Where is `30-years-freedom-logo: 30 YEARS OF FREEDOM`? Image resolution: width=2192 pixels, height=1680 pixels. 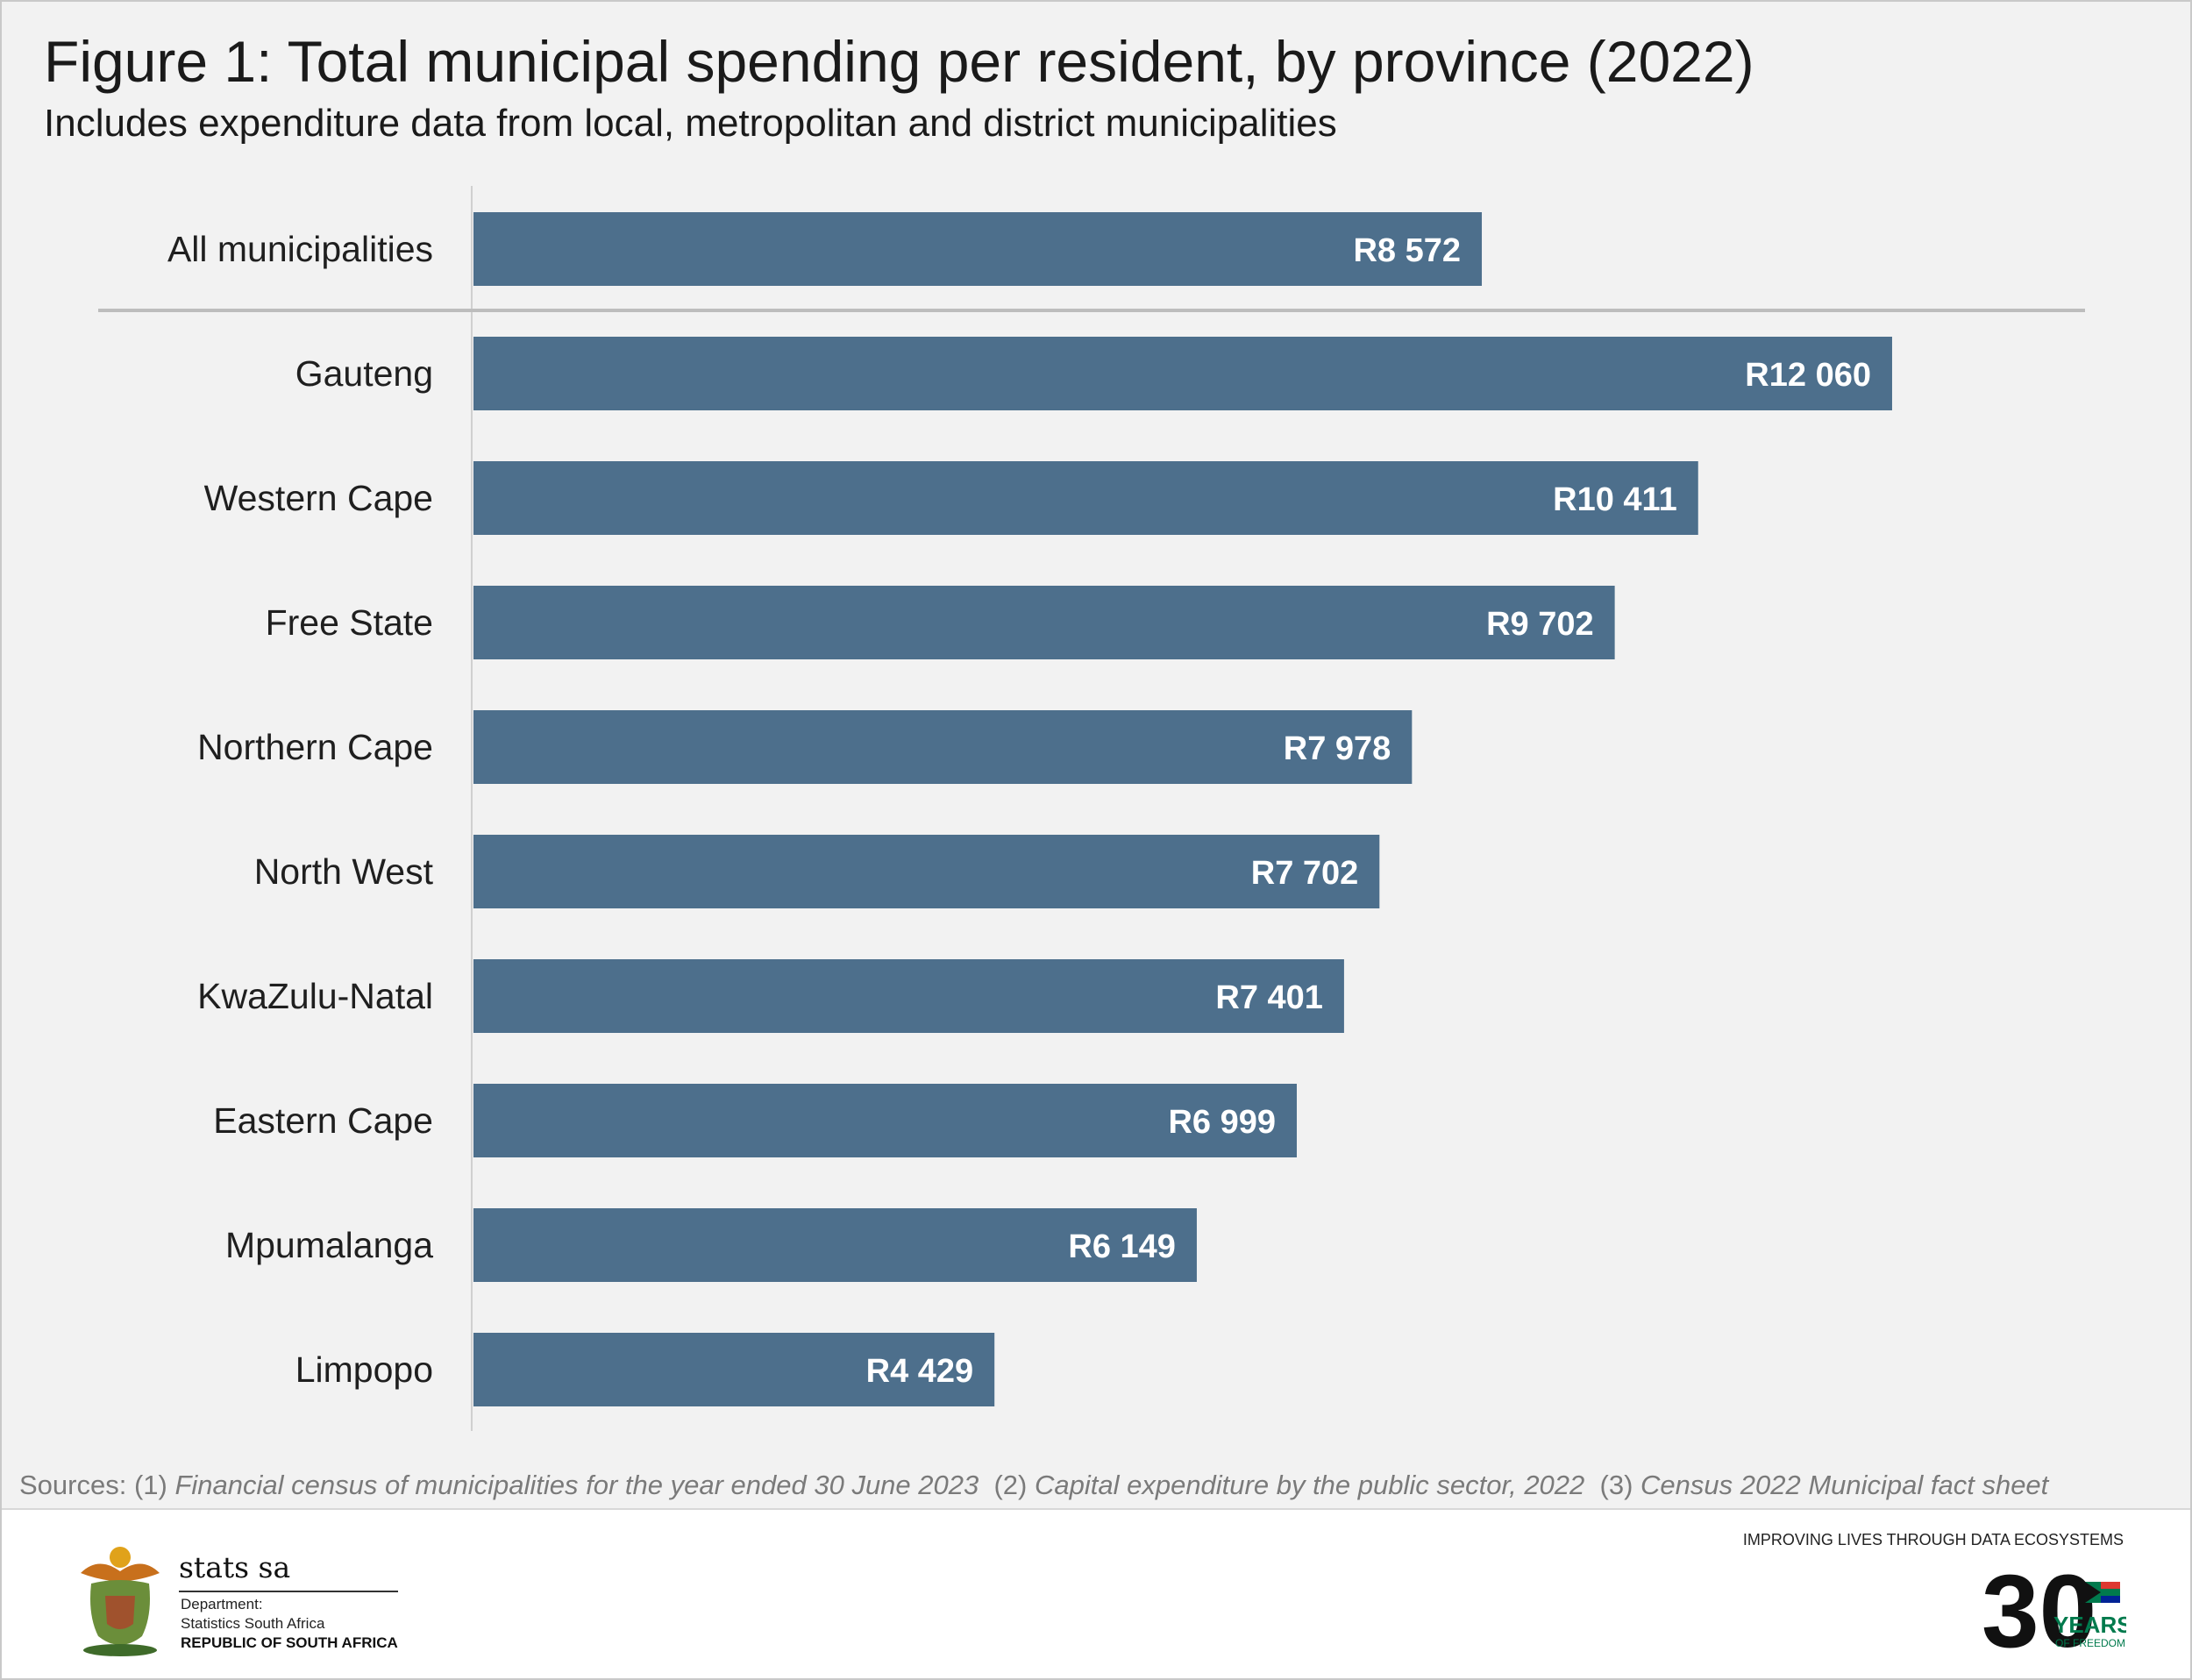 30-years-freedom-logo: 30 YEARS OF FREEDOM is located at coordinates (2054, 1609).